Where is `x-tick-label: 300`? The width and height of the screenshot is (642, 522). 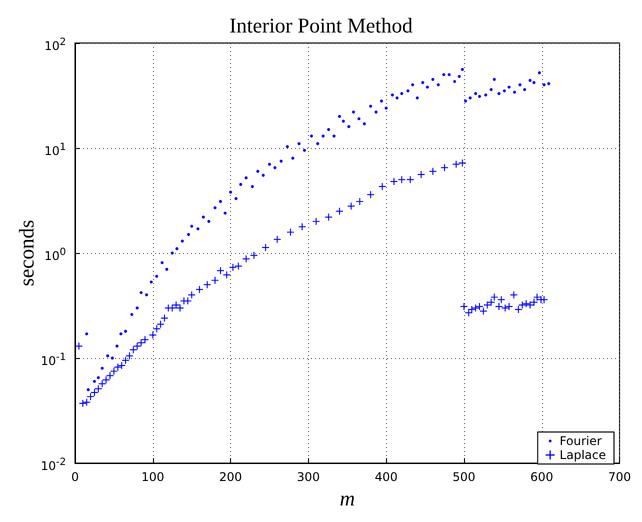
x-tick-label: 300 is located at coordinates (308, 477).